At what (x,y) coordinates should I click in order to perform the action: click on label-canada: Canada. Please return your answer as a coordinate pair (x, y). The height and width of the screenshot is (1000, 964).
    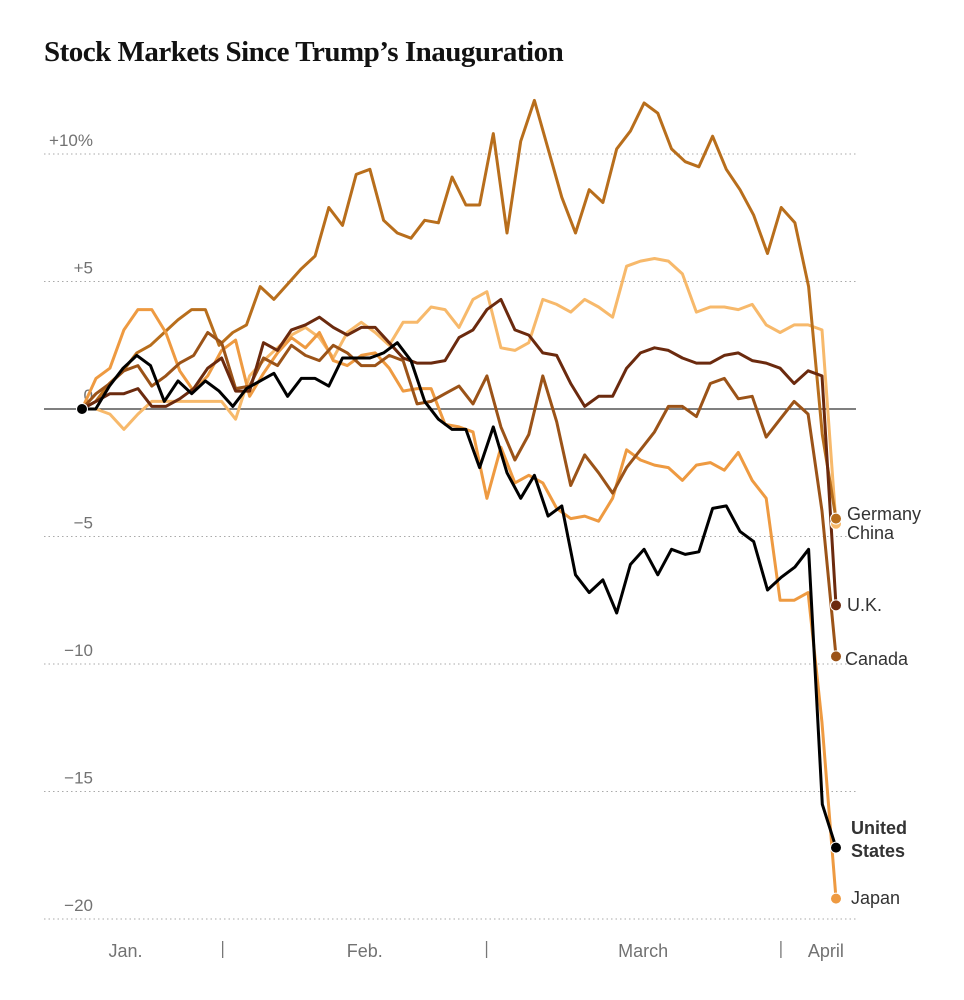
    Looking at the image, I should click on (877, 659).